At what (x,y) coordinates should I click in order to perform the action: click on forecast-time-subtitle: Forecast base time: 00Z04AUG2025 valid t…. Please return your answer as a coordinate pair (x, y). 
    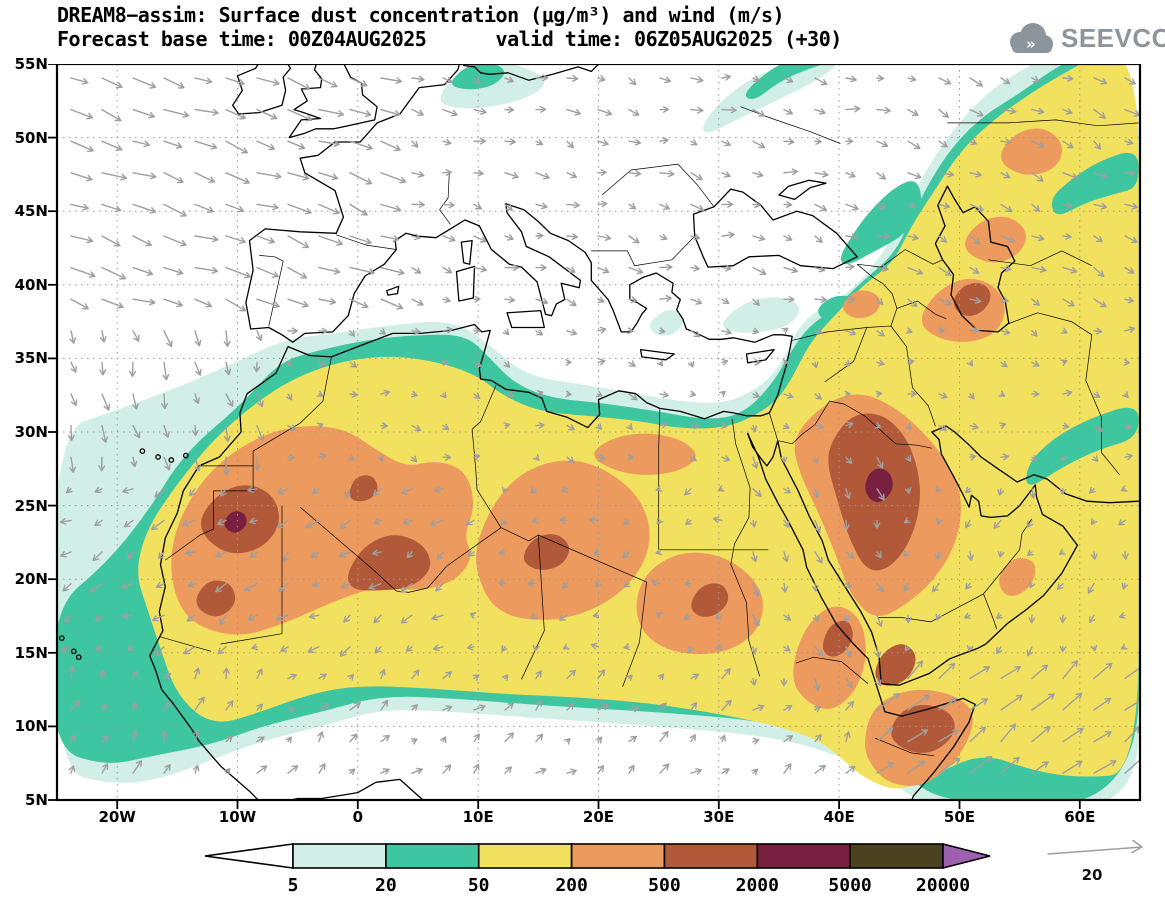
    Looking at the image, I should click on (449, 39).